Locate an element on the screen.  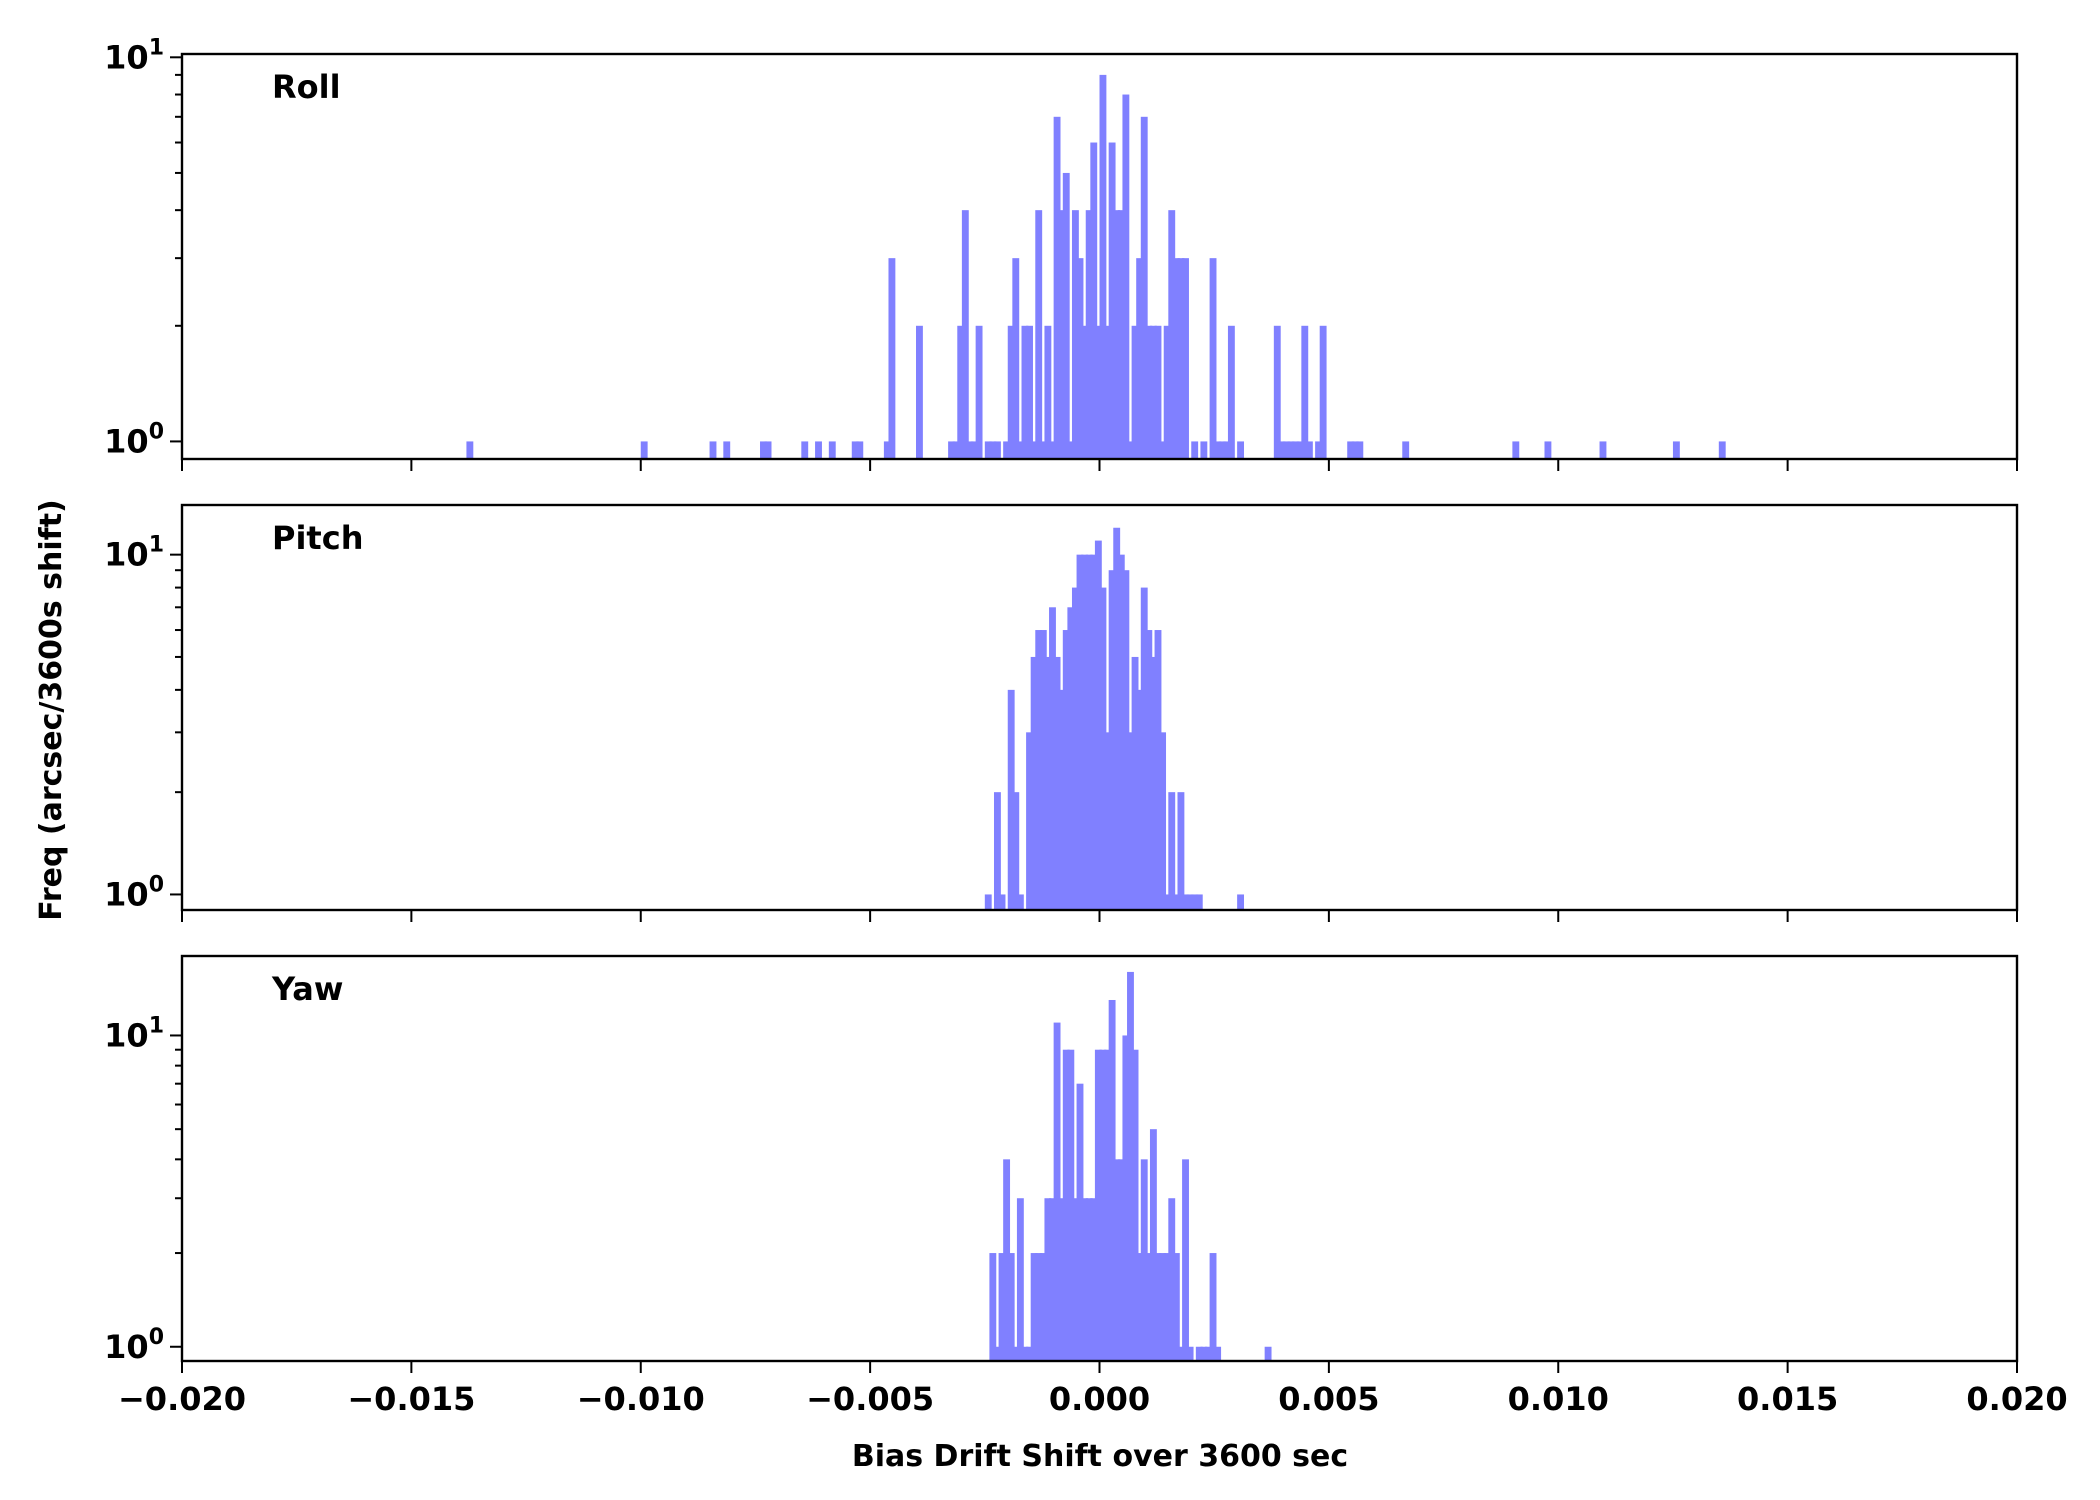
x-tick-label-4: 0.000 is located at coordinates (1099, 1399).